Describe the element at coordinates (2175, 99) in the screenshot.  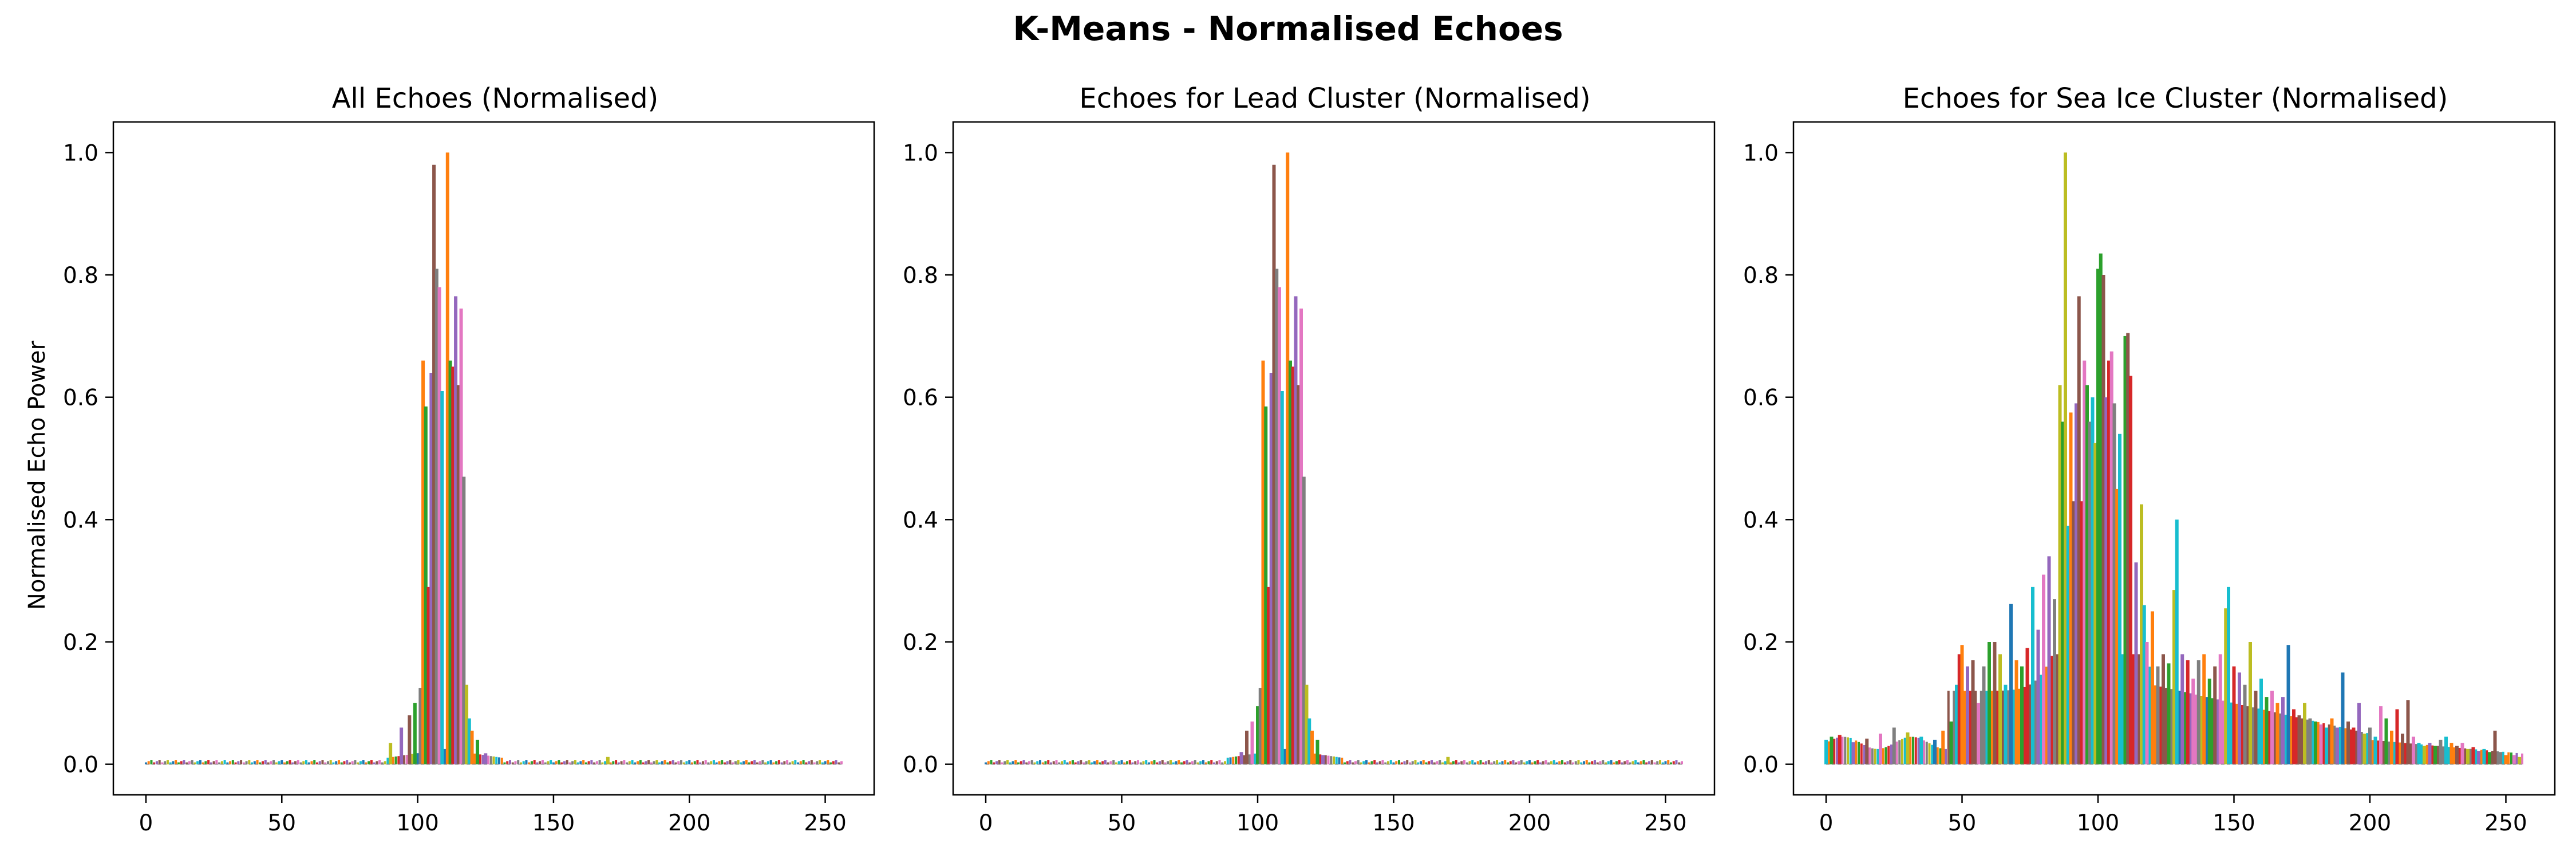
I see `panel-title: Echoes for Sea Ice Cluster (Normalised)` at that location.